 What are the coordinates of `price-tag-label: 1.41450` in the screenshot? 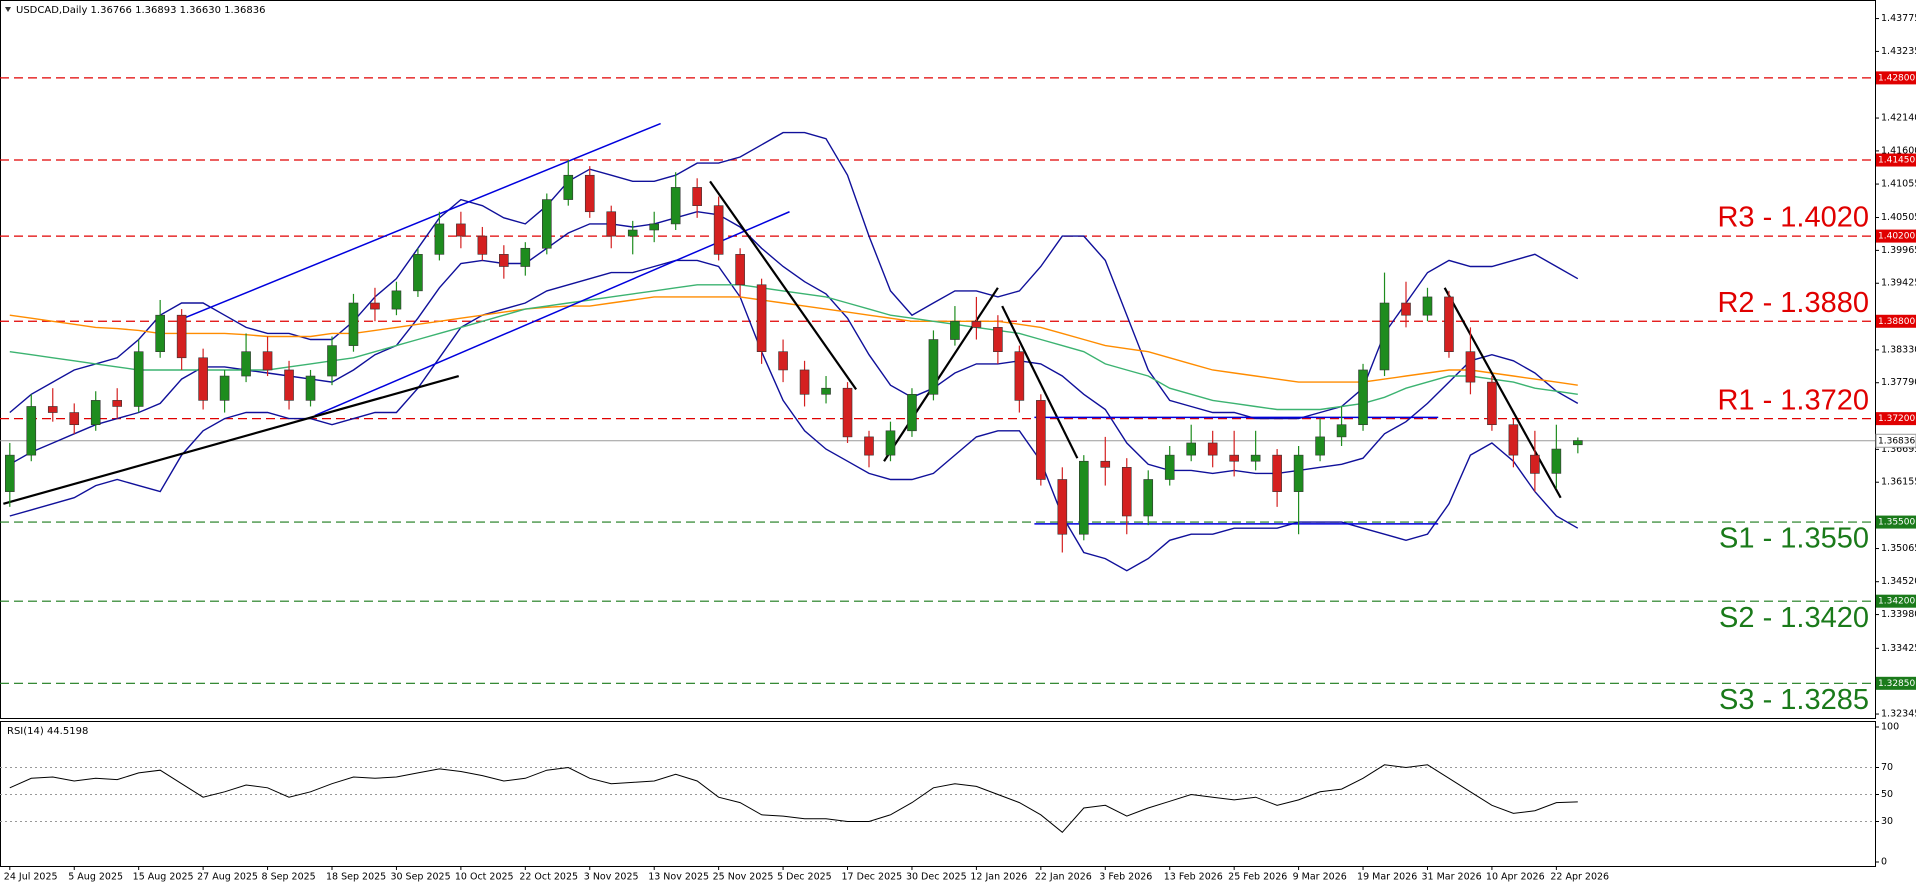 It's located at (1896, 161).